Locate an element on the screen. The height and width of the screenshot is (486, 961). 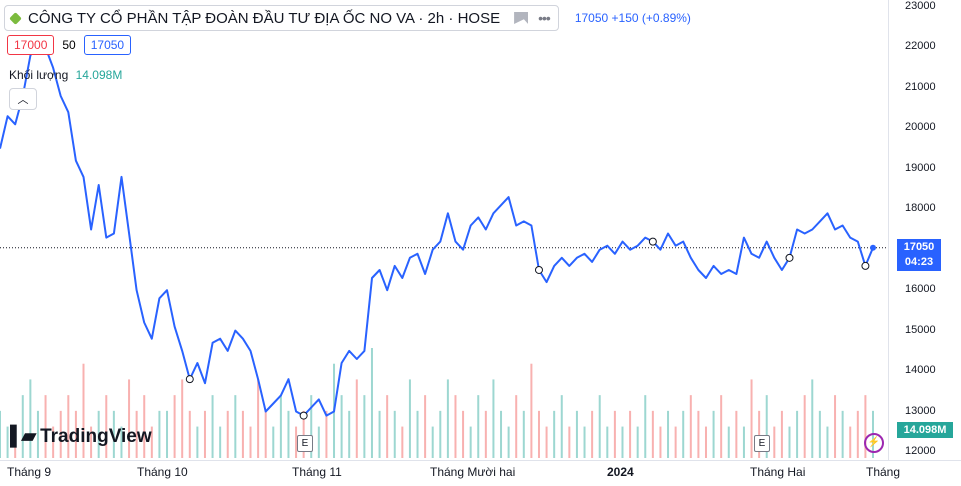
collapse-button: ︿ is located at coordinates (23, 99).